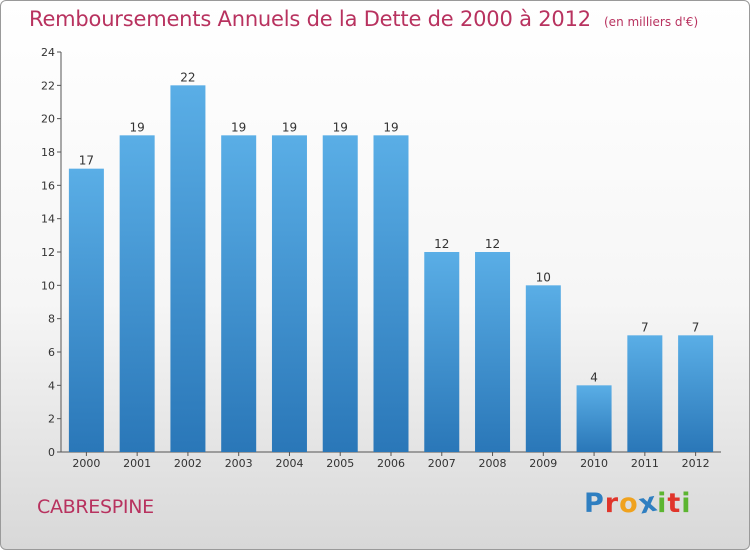  I want to click on x-tick-label: 2010, so click(594, 463).